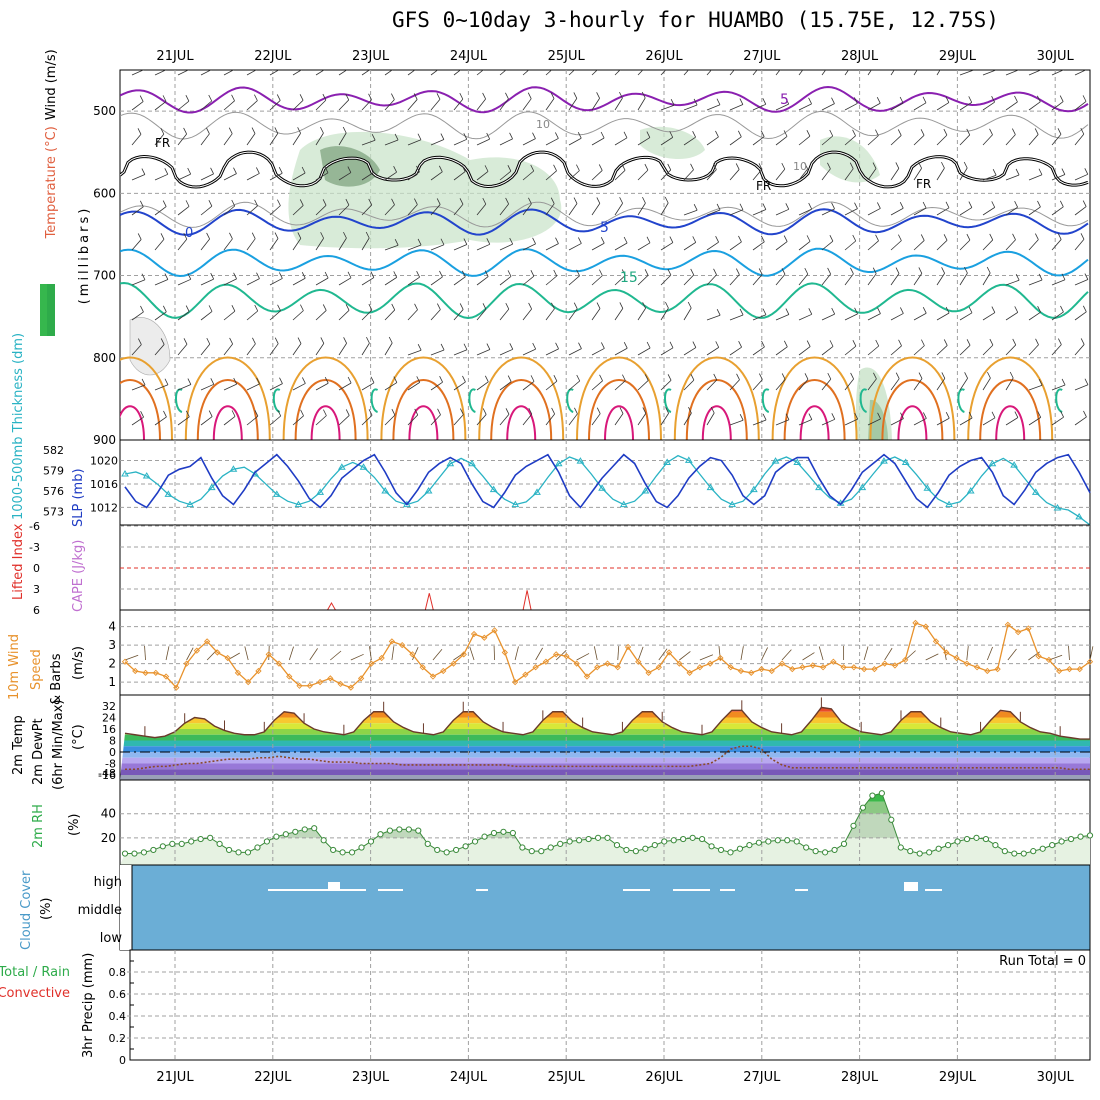 Image resolution: width=1100 pixels, height=1100 pixels. Describe the element at coordinates (429, 600) in the screenshot. I see `lifted-index-spikes` at that location.